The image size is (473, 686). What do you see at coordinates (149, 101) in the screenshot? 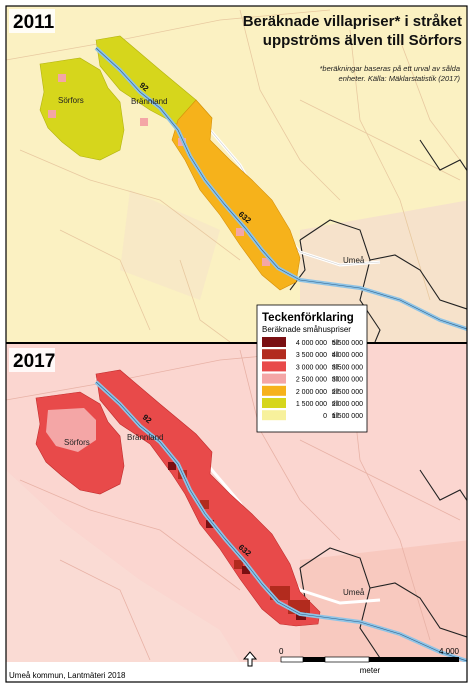
I see `place-label-brannland: Brännland` at bounding box center [149, 101].